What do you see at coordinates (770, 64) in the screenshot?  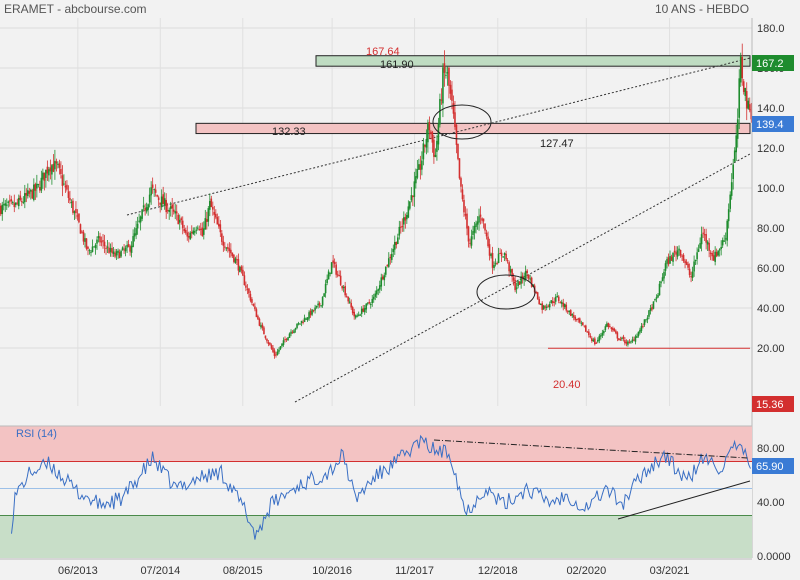 I see `price-badge-label: 167.2` at bounding box center [770, 64].